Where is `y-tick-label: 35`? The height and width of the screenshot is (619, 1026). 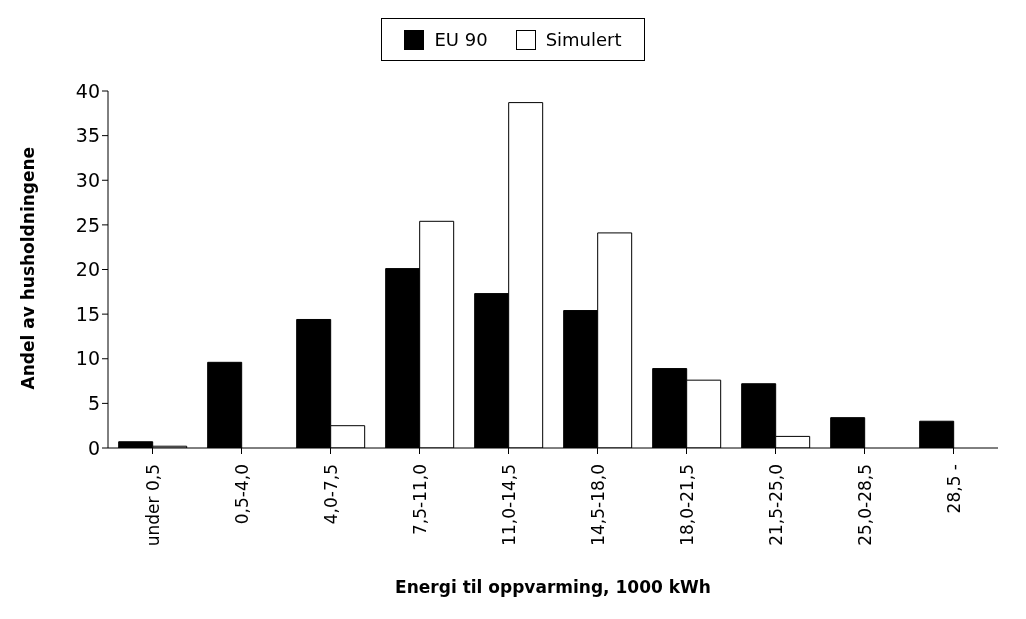
y-tick-label: 35 is located at coordinates (87, 135).